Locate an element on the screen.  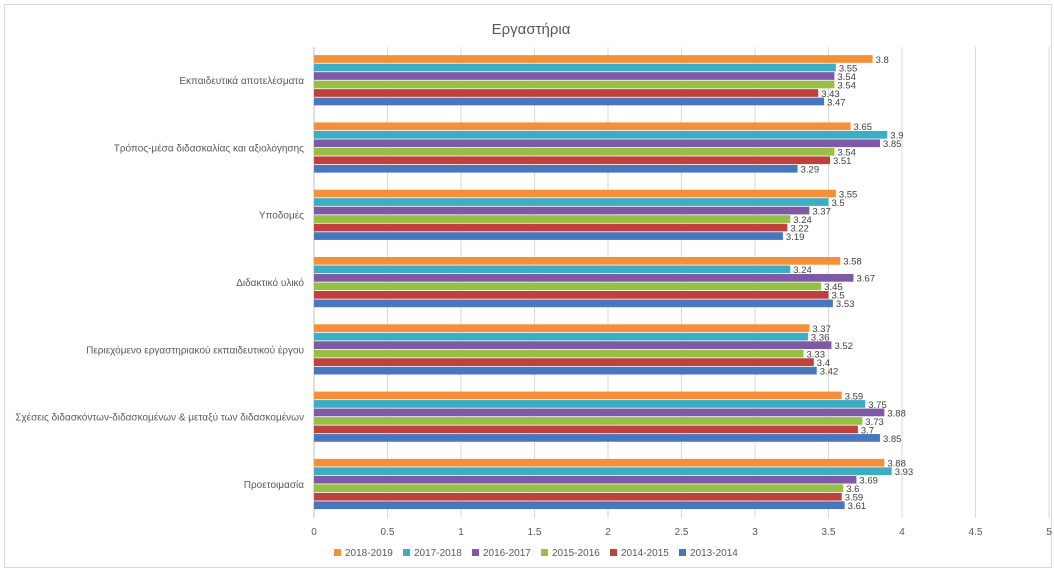
x-tick-label: 5 is located at coordinates (1049, 532).